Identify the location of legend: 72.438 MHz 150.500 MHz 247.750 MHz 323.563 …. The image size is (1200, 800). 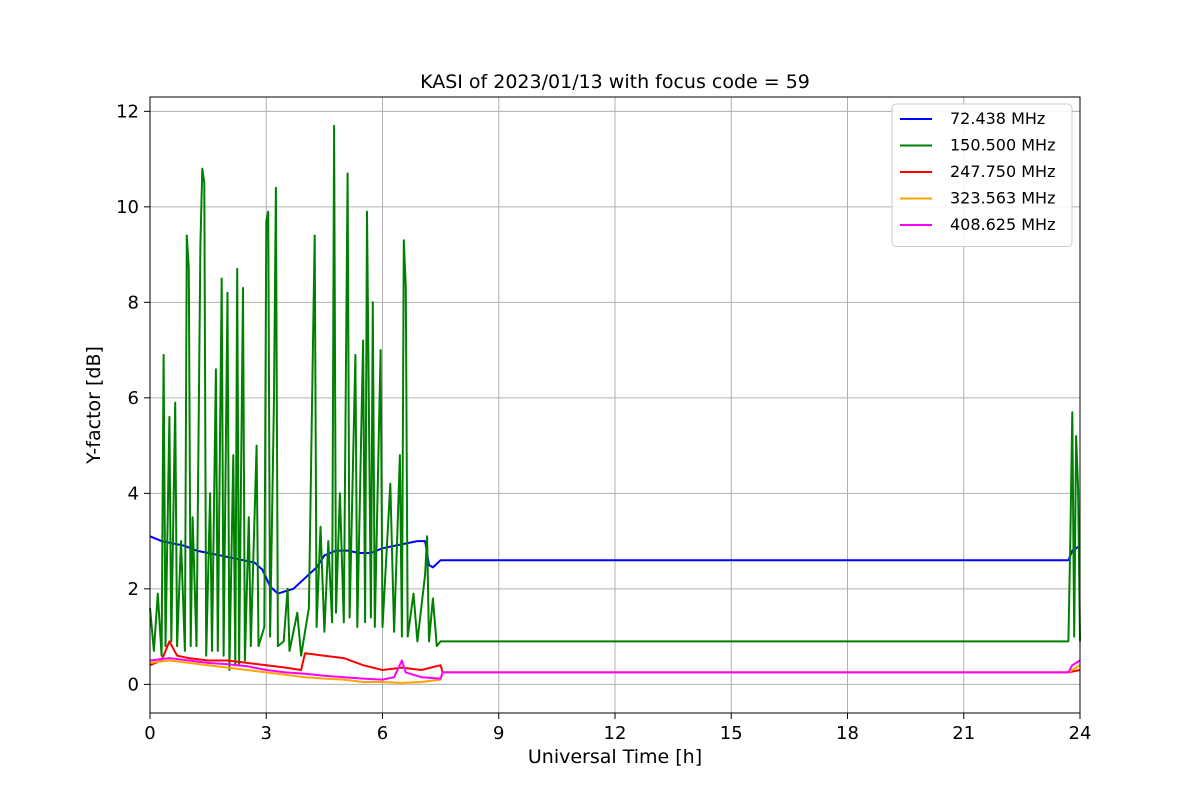
(982, 175).